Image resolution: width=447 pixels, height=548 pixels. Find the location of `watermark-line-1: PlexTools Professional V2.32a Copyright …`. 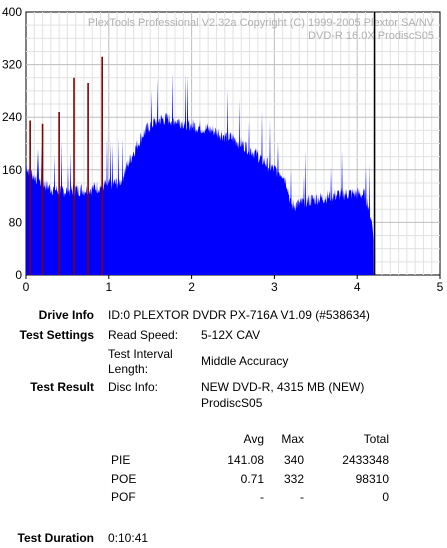

watermark-line-1: PlexTools Professional V2.32a Copyright … is located at coordinates (261, 23).